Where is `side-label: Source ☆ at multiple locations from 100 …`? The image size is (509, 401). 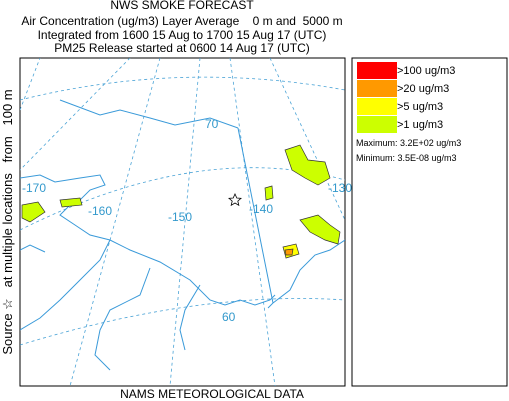
side-label: Source ☆ at multiple locations from 100 … is located at coordinates (7, 221).